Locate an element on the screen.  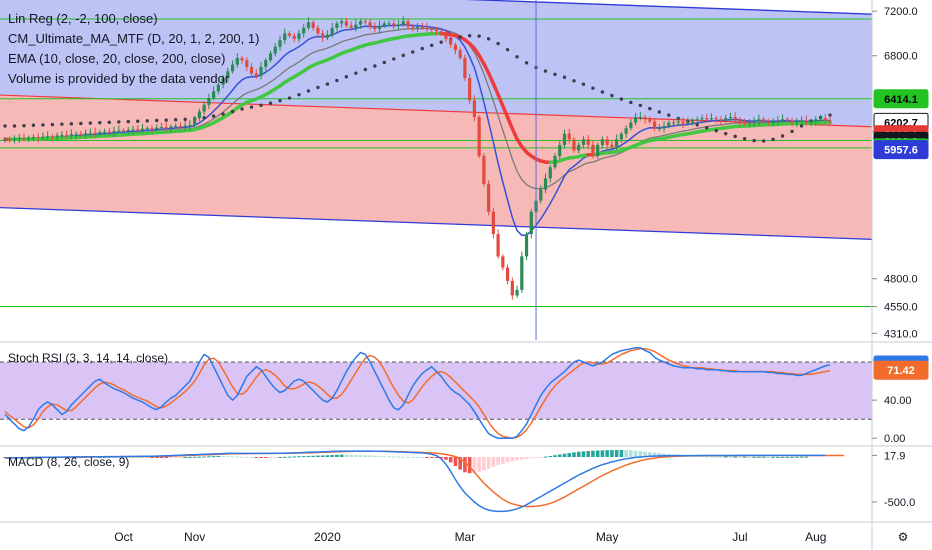
macd-panel is located at coordinates (424, 481).